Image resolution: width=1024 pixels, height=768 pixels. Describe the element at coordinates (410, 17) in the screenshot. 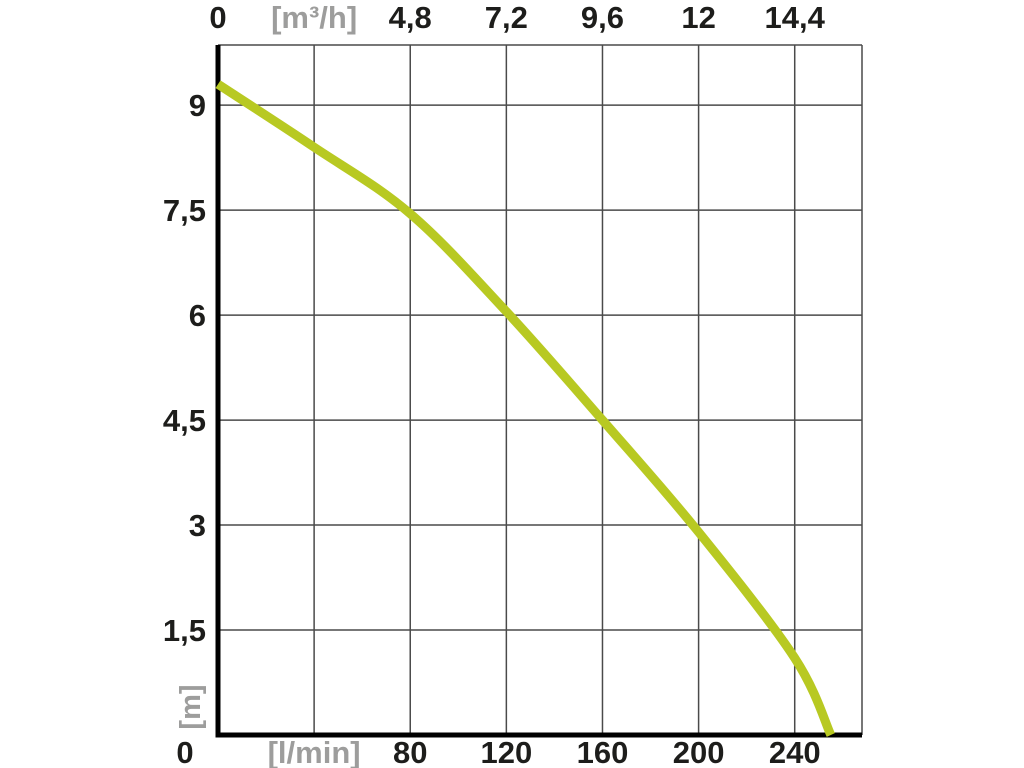

I see `top-axis-tick-label: 4,8` at that location.